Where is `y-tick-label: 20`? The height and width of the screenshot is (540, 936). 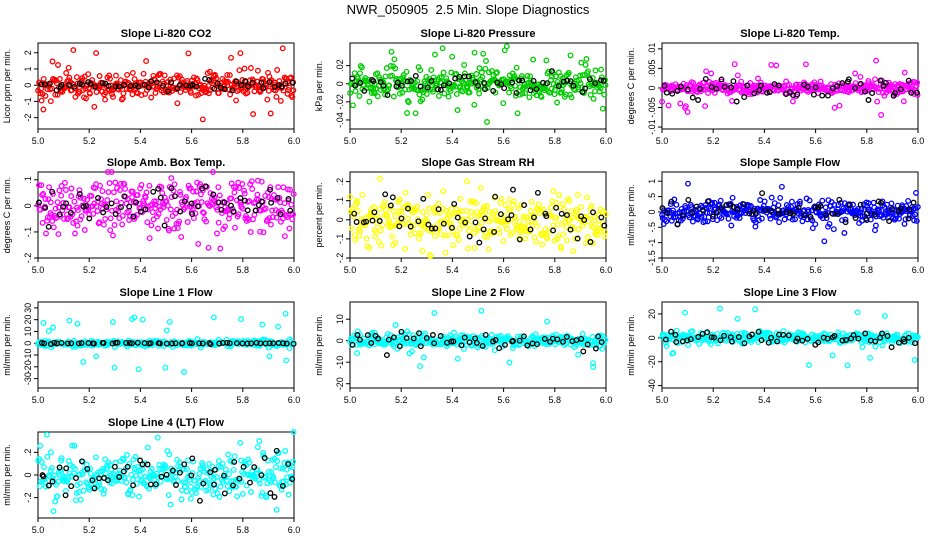
y-tick-label: 20 is located at coordinates (652, 314).